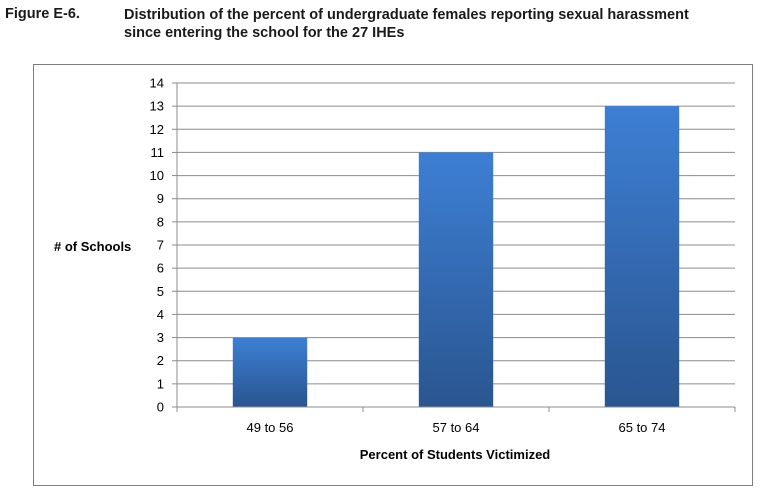 The height and width of the screenshot is (494, 770). What do you see at coordinates (157, 129) in the screenshot?
I see `y-tick-label-12: 12` at bounding box center [157, 129].